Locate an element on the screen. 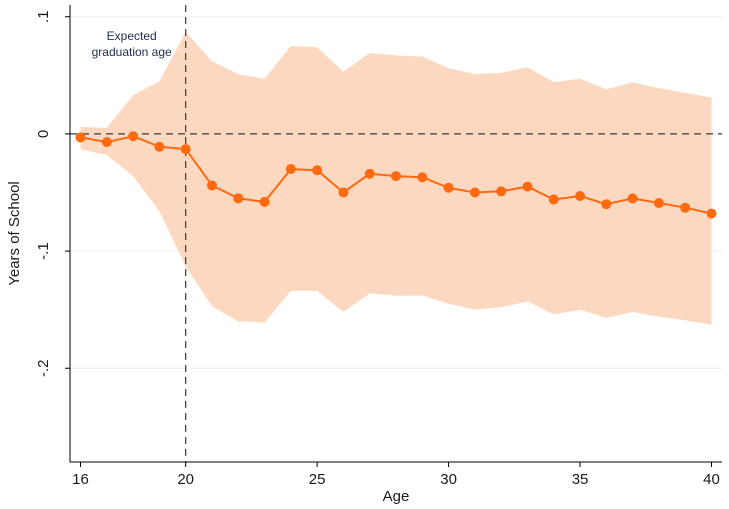 The width and height of the screenshot is (729, 509). y-tick-label-0: .1 is located at coordinates (43, 16).